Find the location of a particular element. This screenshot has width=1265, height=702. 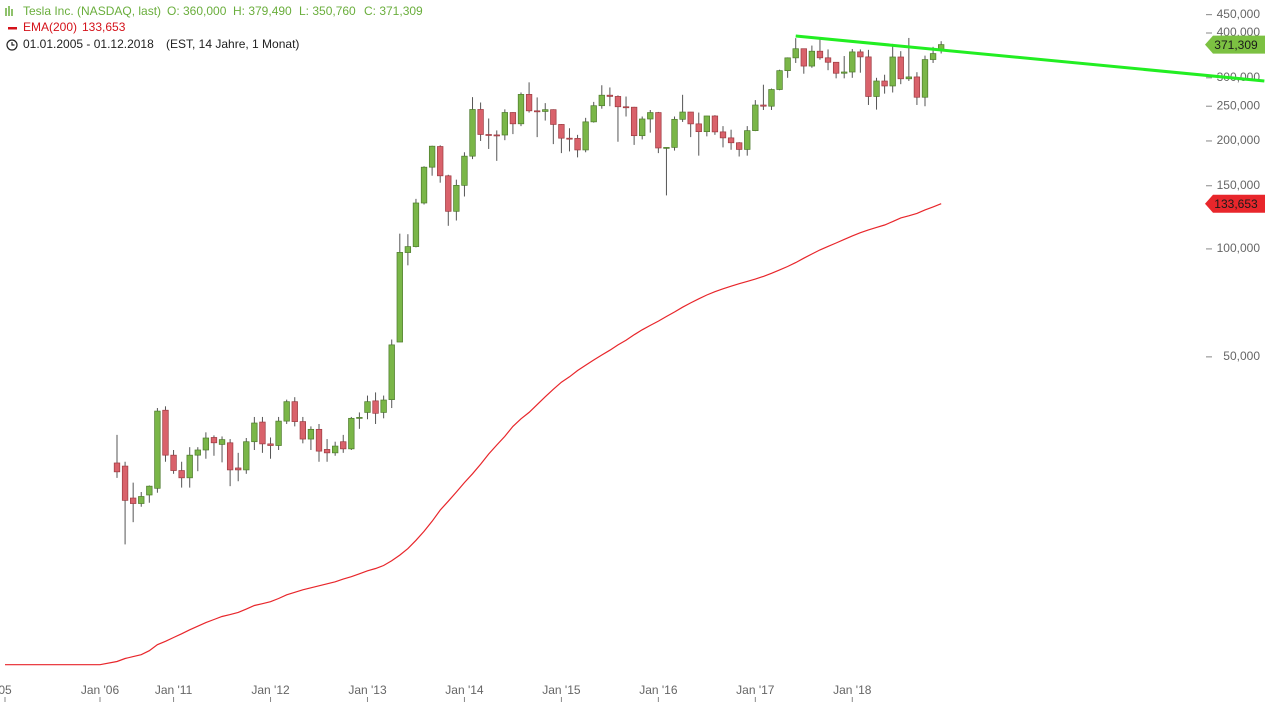

y-tick-label: 50,000 is located at coordinates (1241, 356).